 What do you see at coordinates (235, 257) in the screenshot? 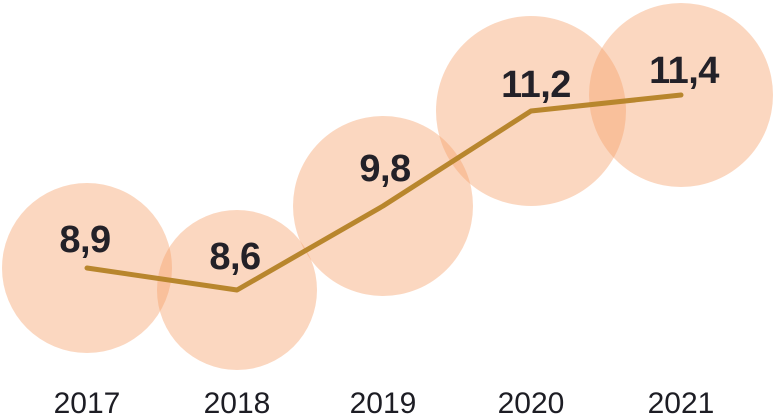
I see `value-label-2018: 8,6` at bounding box center [235, 257].